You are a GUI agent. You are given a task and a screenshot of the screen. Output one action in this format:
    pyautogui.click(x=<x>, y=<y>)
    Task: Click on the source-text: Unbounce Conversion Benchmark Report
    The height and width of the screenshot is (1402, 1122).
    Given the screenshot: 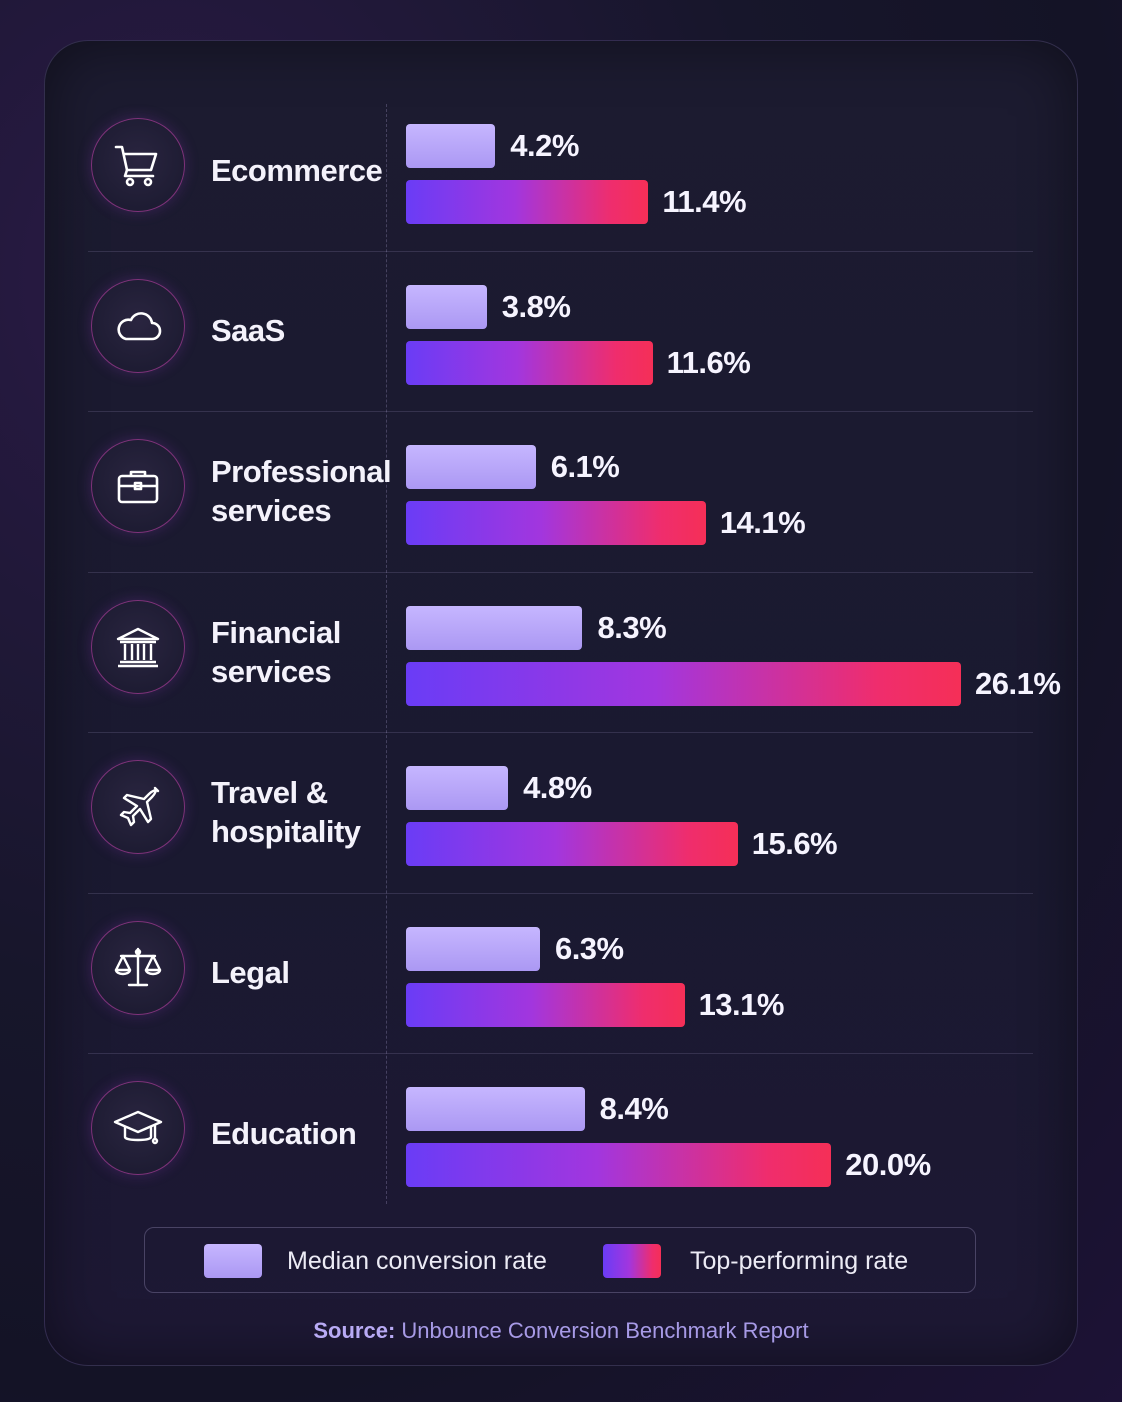 What is the action you would take?
    pyautogui.click(x=605, y=1330)
    